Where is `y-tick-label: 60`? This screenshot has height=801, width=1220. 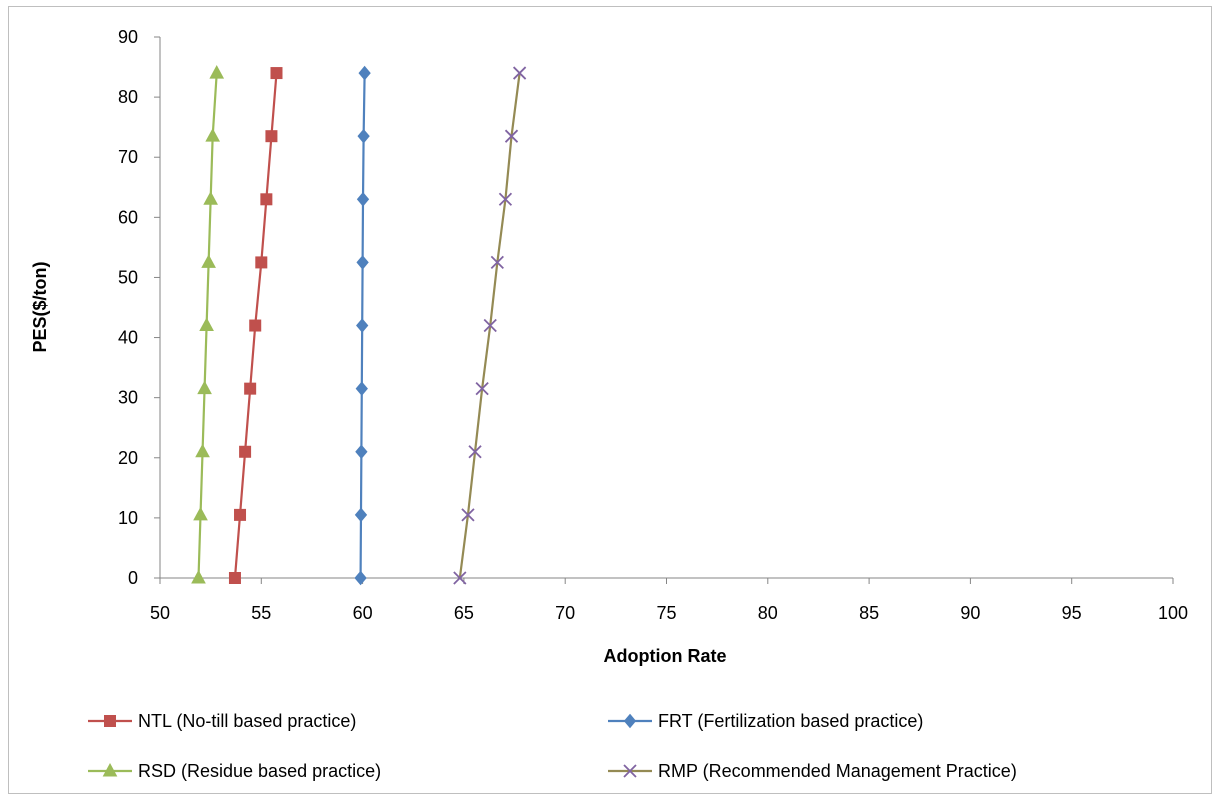 y-tick-label: 60 is located at coordinates (128, 217).